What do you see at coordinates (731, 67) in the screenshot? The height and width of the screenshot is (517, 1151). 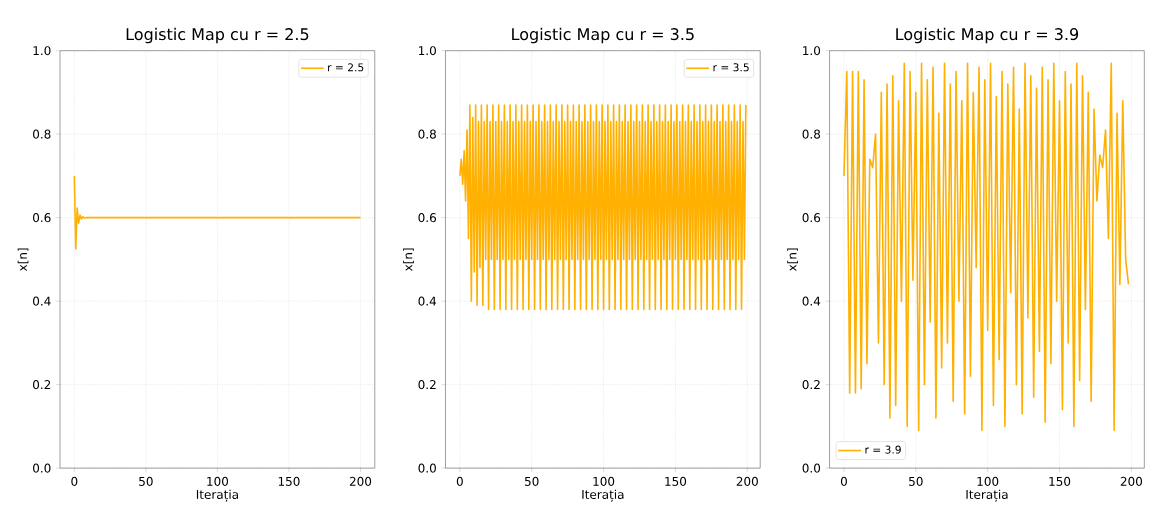 I see `legend-label: r = 3.5` at bounding box center [731, 67].